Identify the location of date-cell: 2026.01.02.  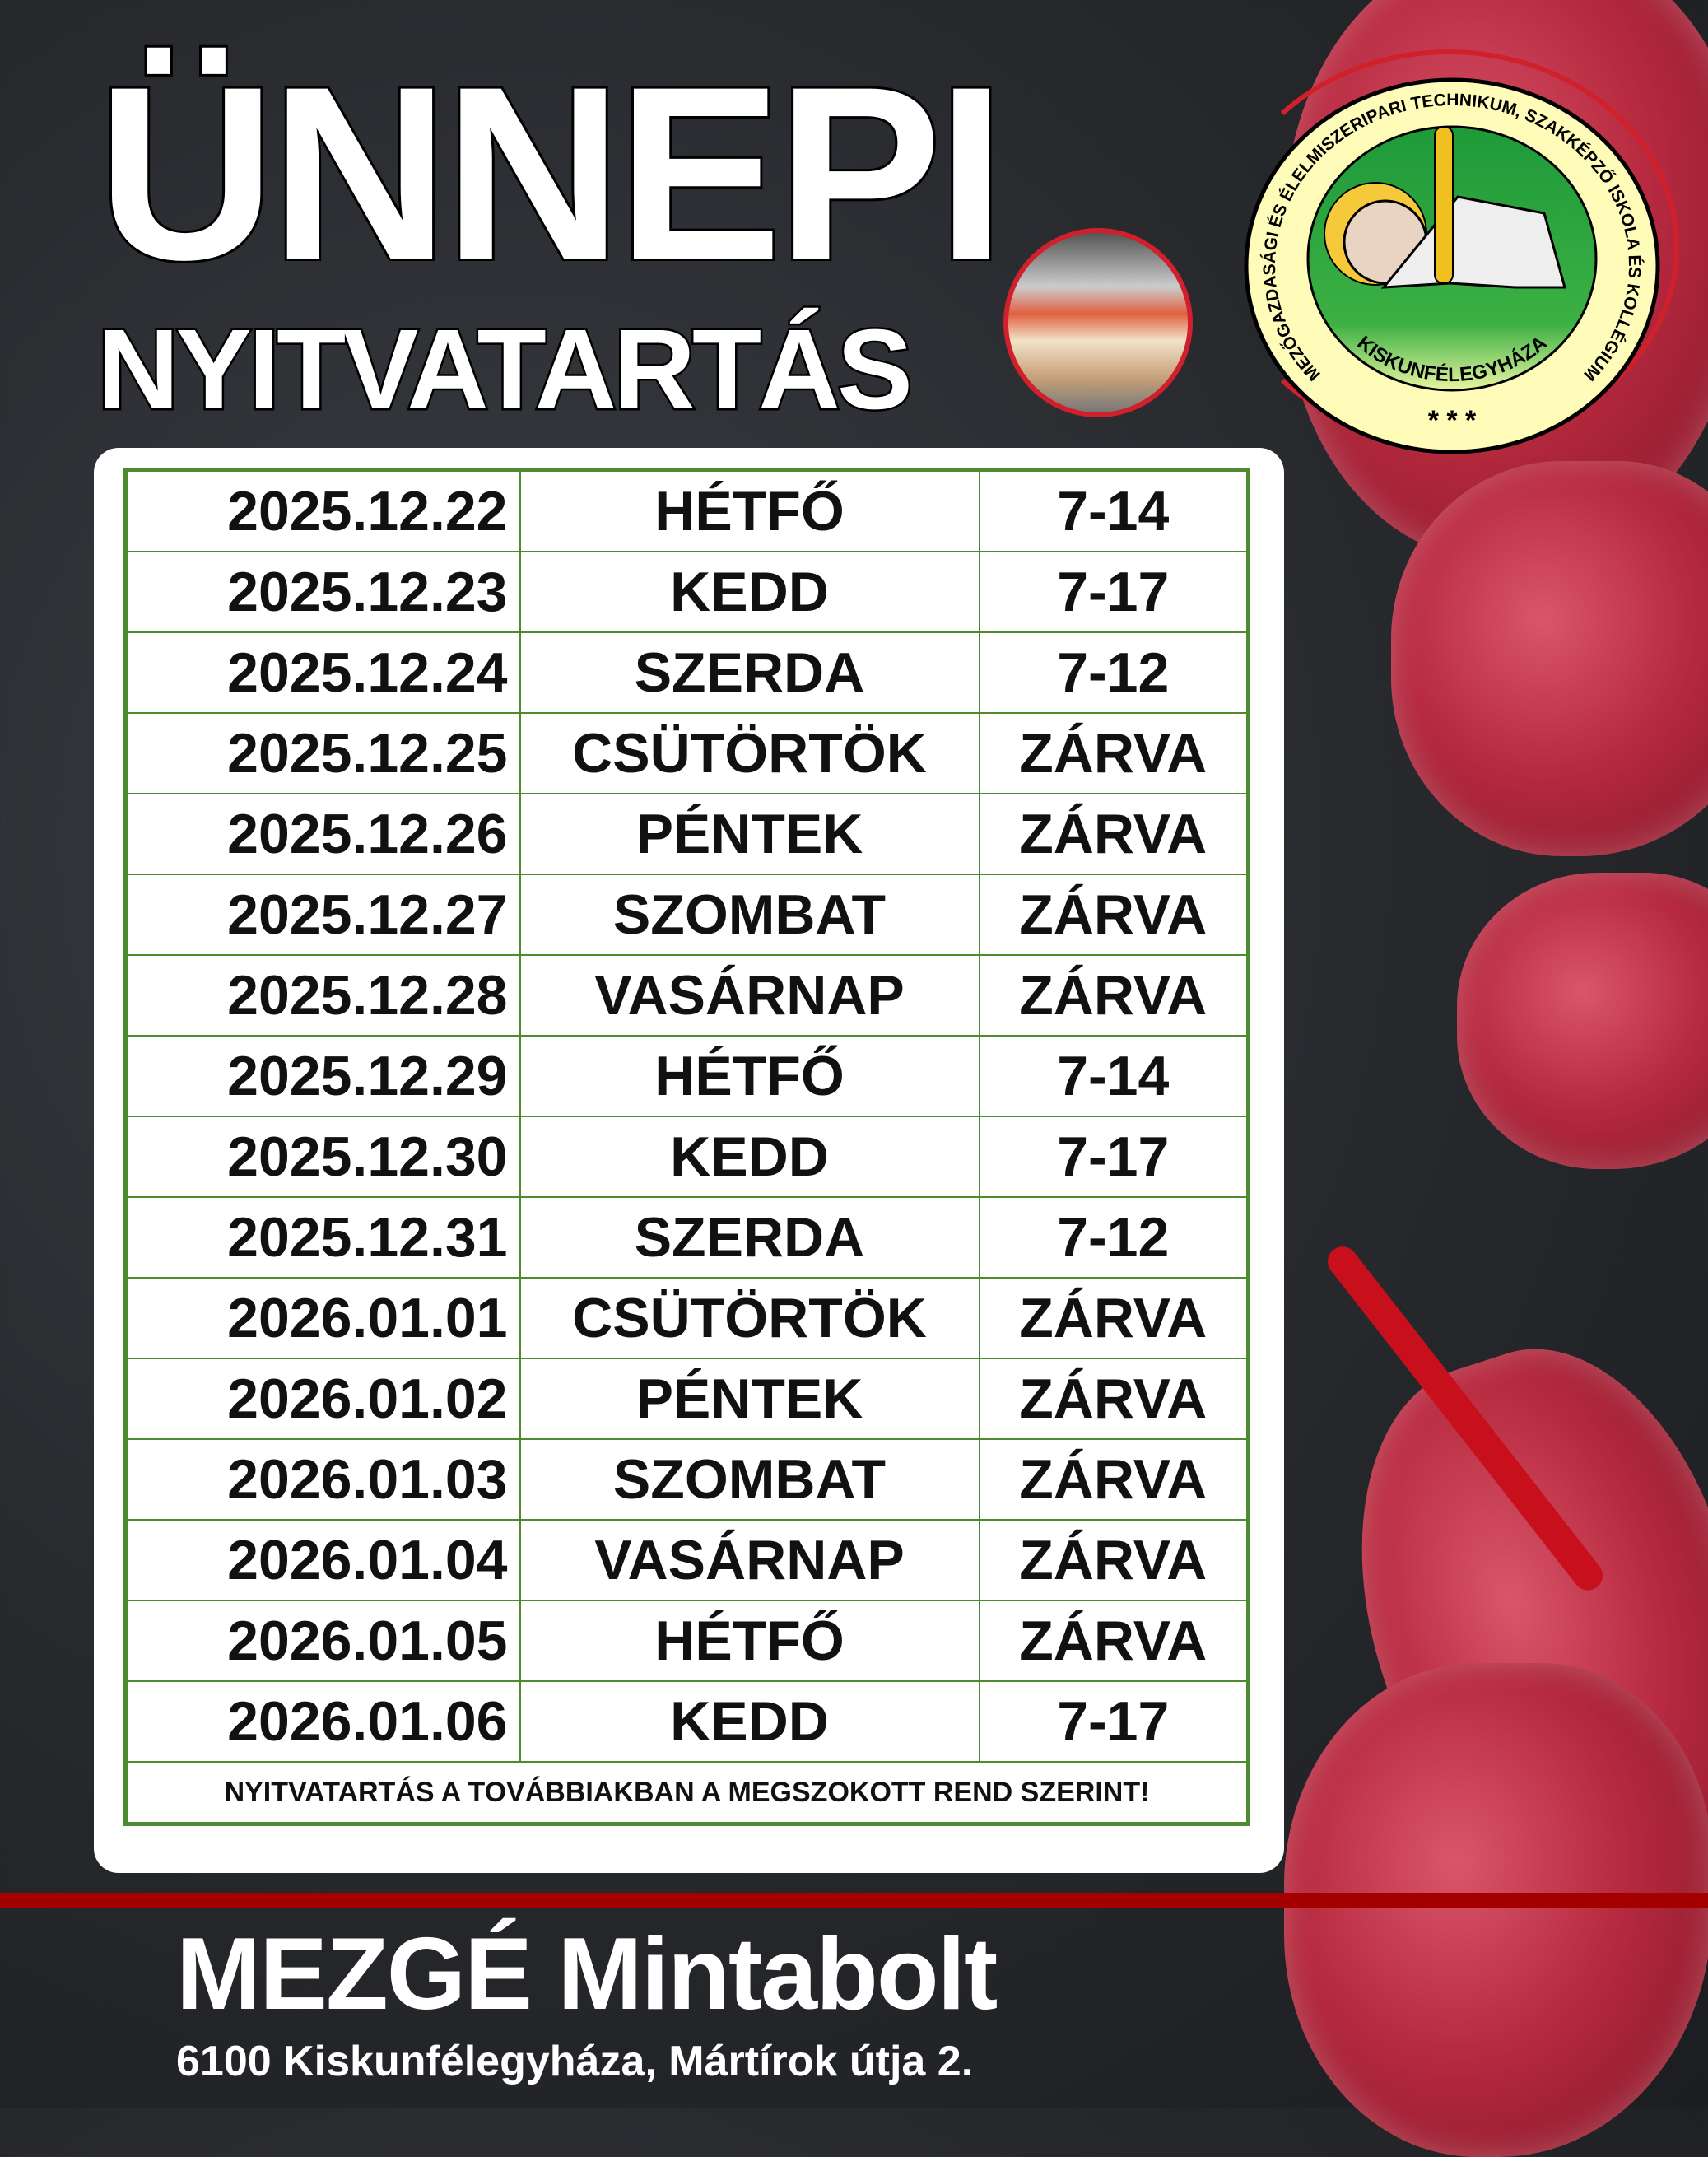
(322, 1399).